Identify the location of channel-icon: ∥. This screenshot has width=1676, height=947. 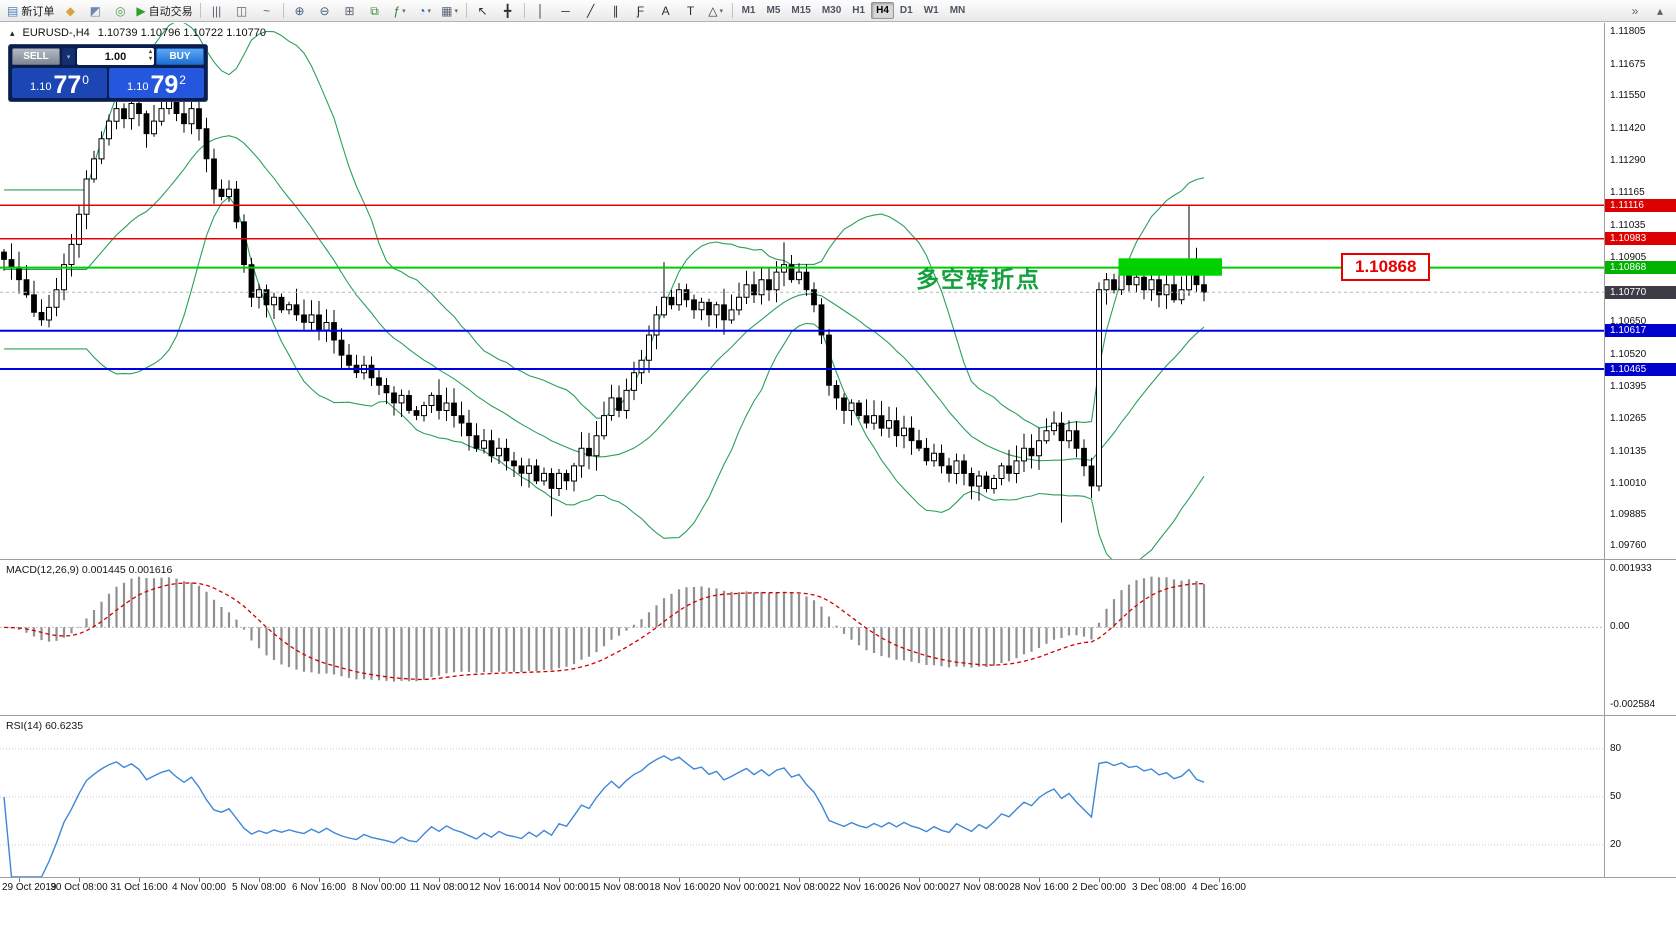
(615, 10).